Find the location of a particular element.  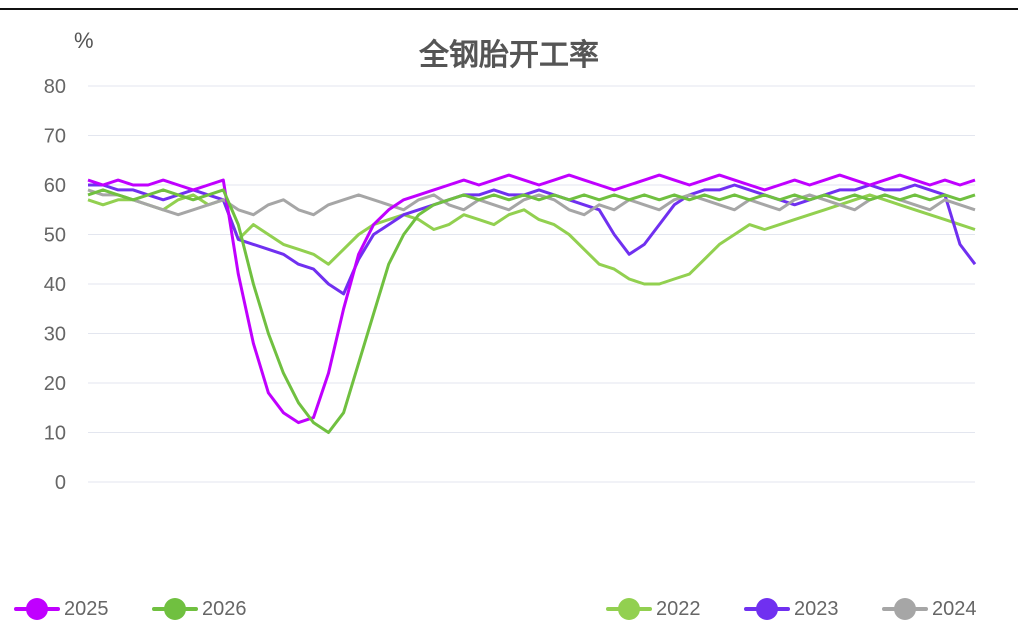

y-tick-label: 10 is located at coordinates (55, 434).